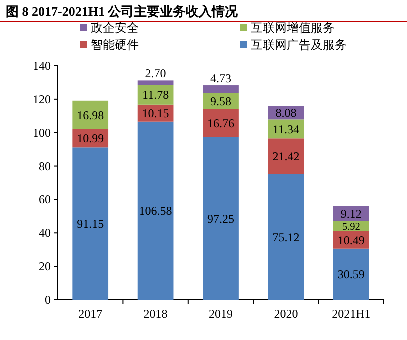 Image resolution: width=407 pixels, height=340 pixels. I want to click on data-label: 10.49, so click(351, 240).